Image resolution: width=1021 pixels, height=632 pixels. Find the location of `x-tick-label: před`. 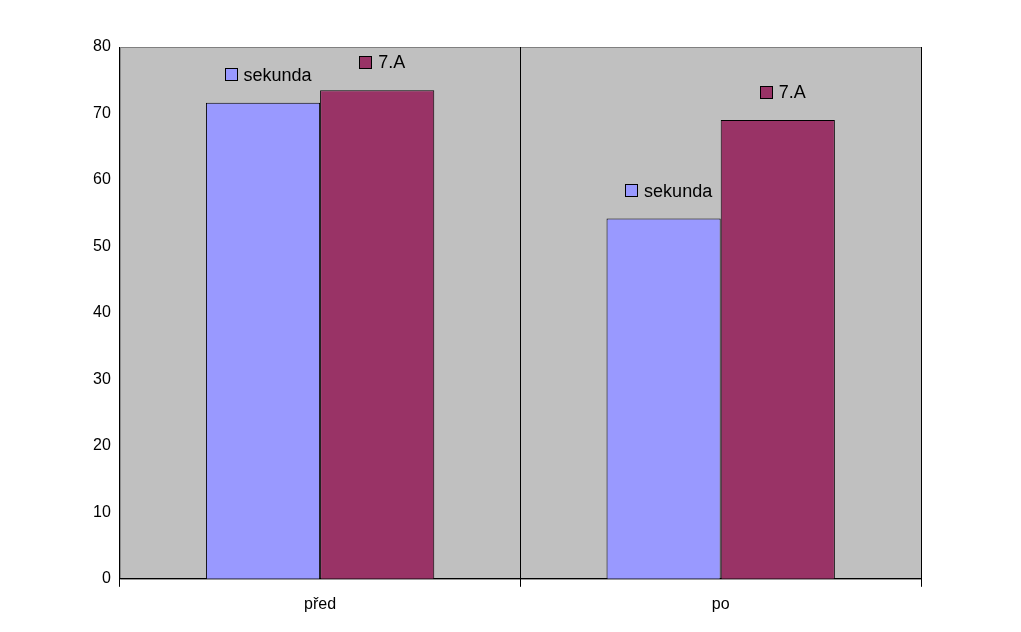

x-tick-label: před is located at coordinates (320, 603).